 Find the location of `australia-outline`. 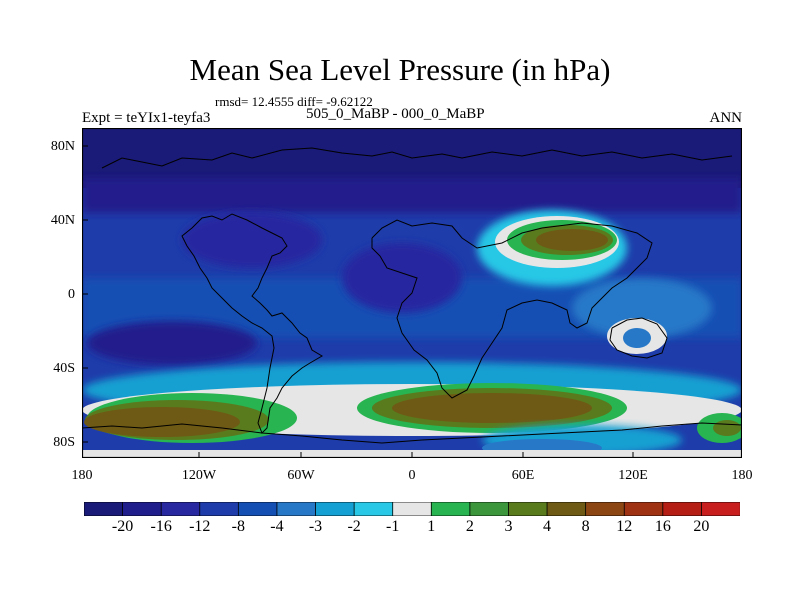

australia-outline is located at coordinates (638, 338).